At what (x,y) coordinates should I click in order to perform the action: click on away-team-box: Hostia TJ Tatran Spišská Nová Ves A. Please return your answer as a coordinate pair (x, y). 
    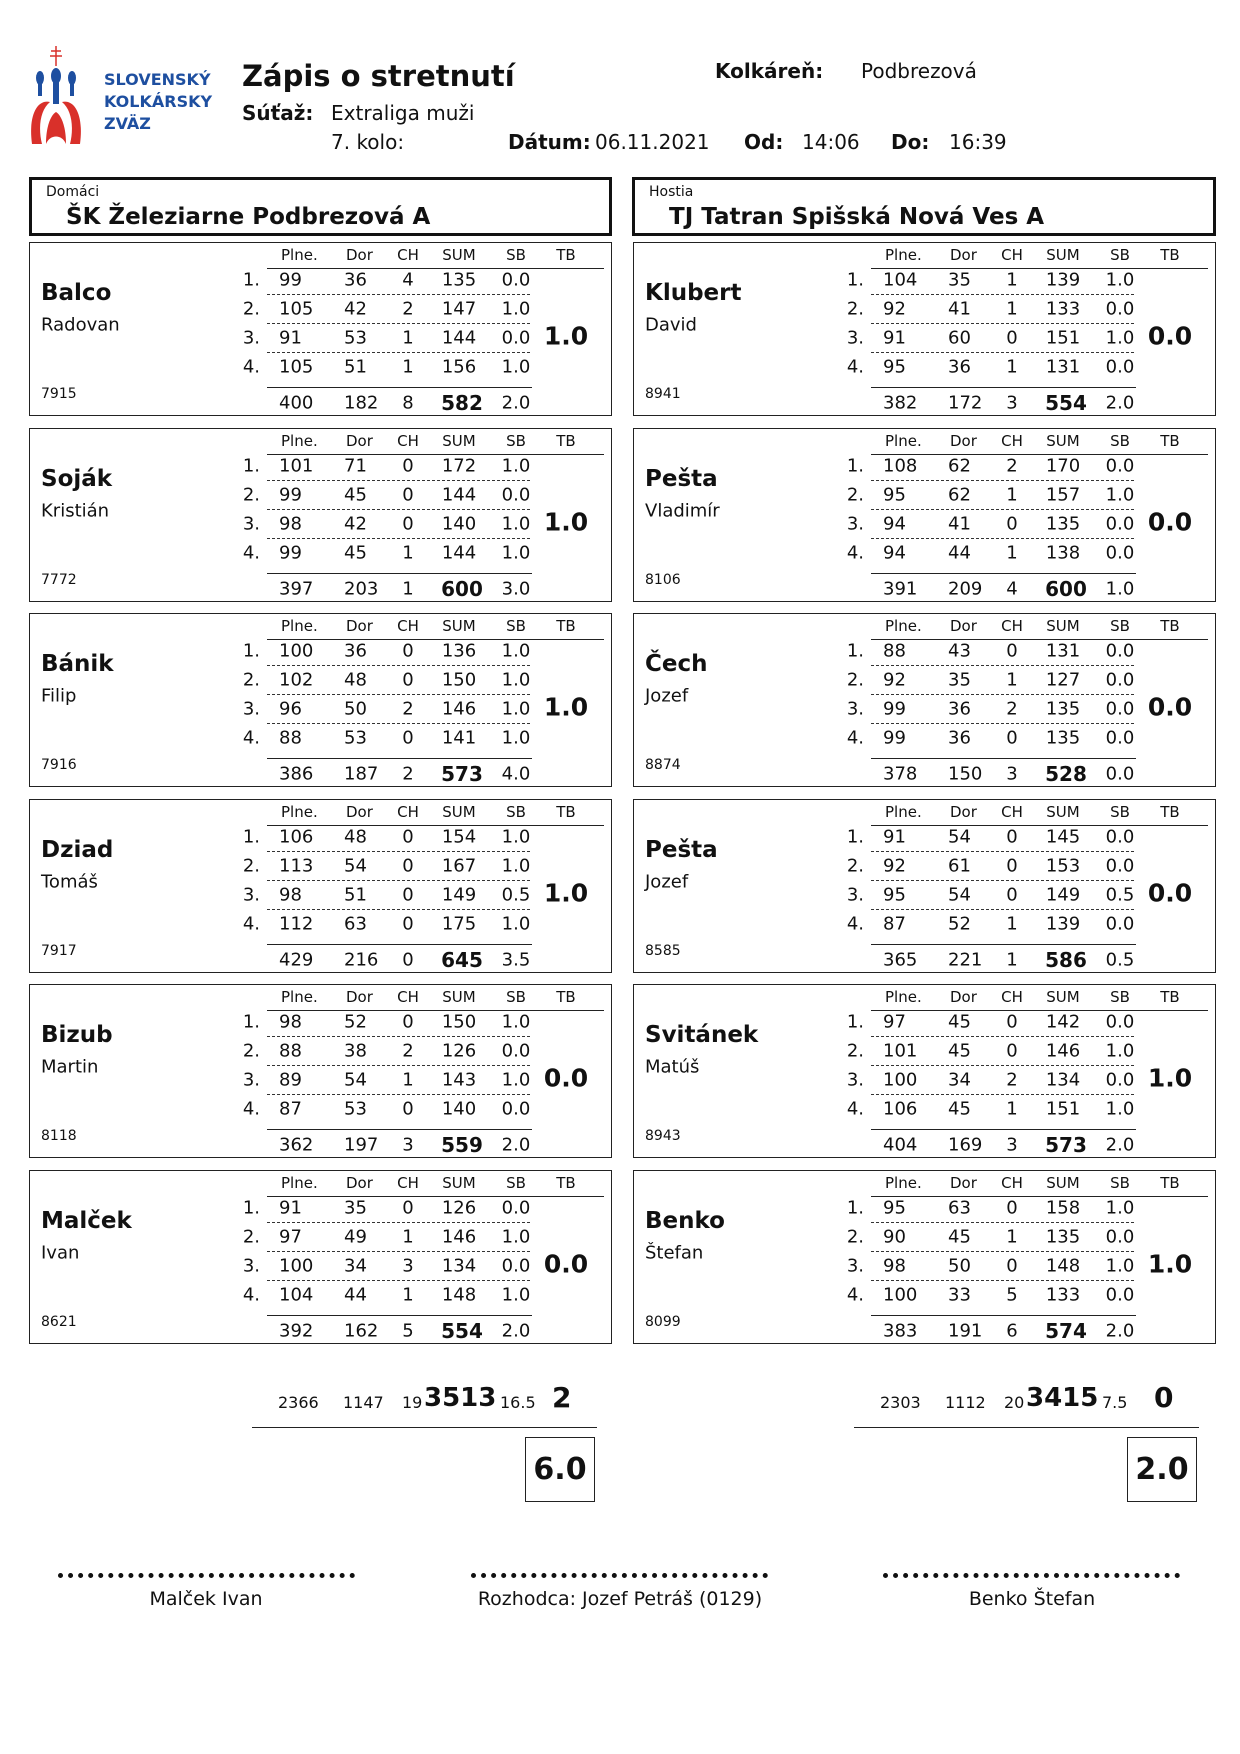
    Looking at the image, I should click on (924, 206).